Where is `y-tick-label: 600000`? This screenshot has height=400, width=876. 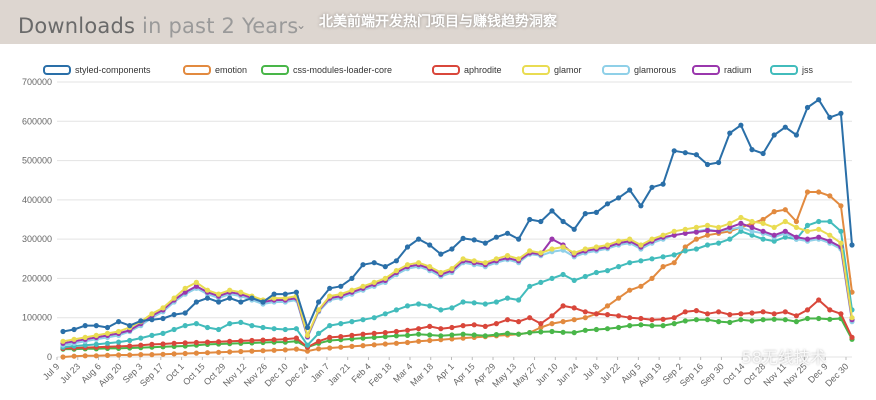 y-tick-label: 600000 is located at coordinates (37, 121).